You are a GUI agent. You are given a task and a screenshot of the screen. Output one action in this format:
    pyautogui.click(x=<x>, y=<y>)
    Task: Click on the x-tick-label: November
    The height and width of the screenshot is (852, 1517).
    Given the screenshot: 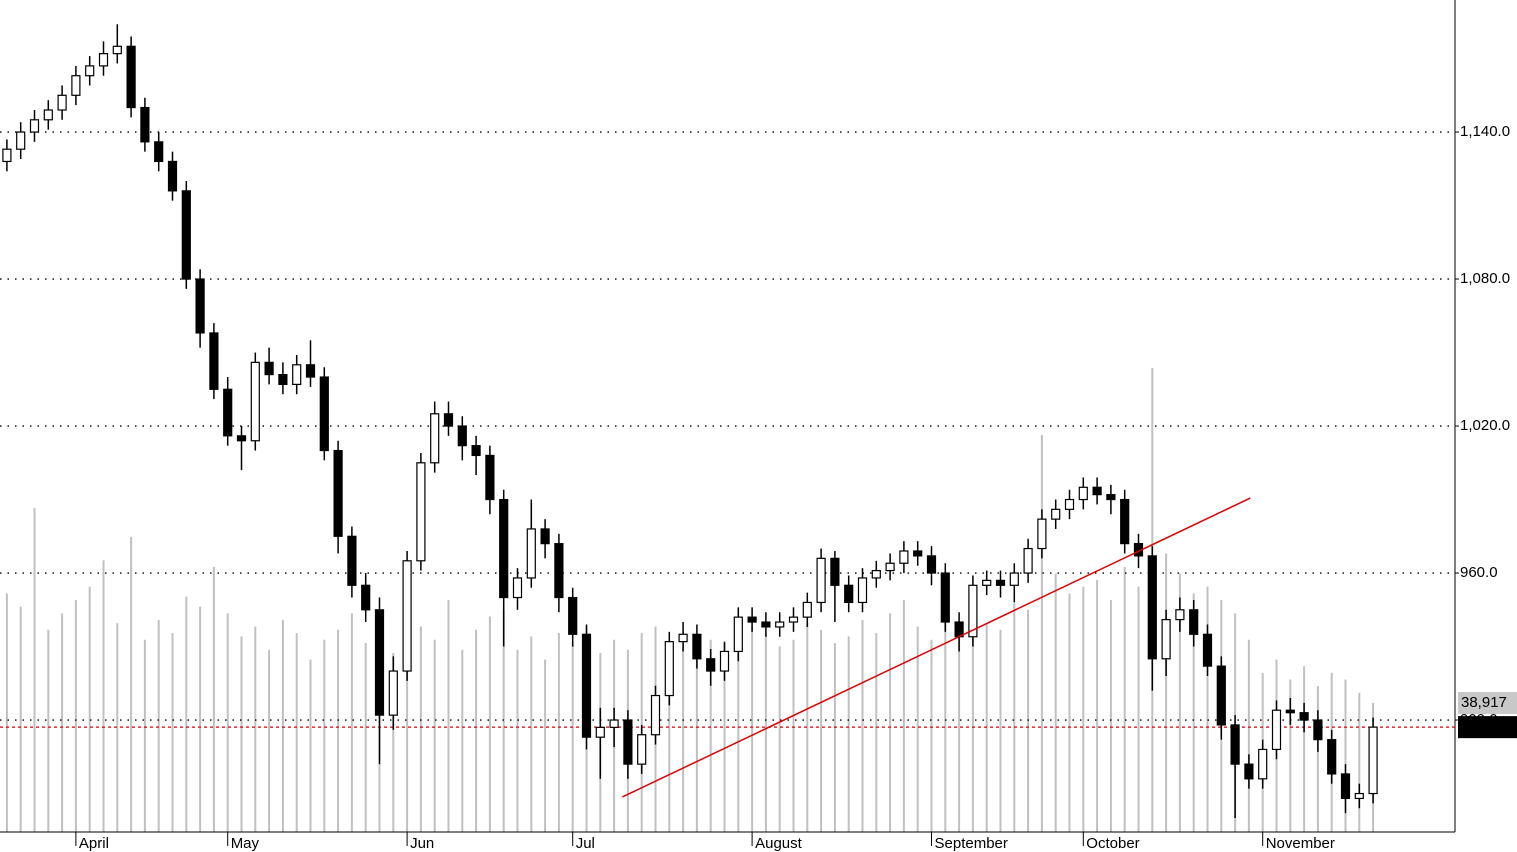 What is the action you would take?
    pyautogui.click(x=1300, y=843)
    